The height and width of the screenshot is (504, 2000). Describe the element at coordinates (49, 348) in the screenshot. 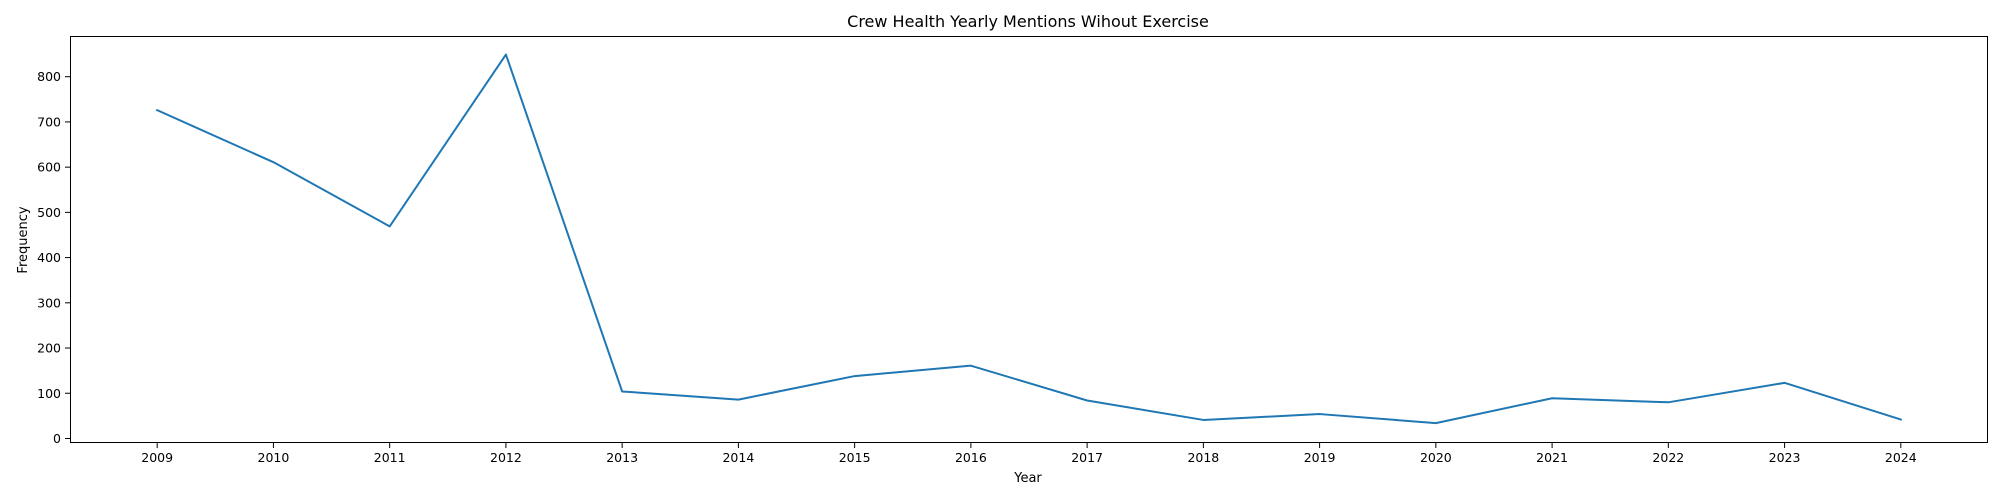

I see `y-tick-label: 200` at that location.